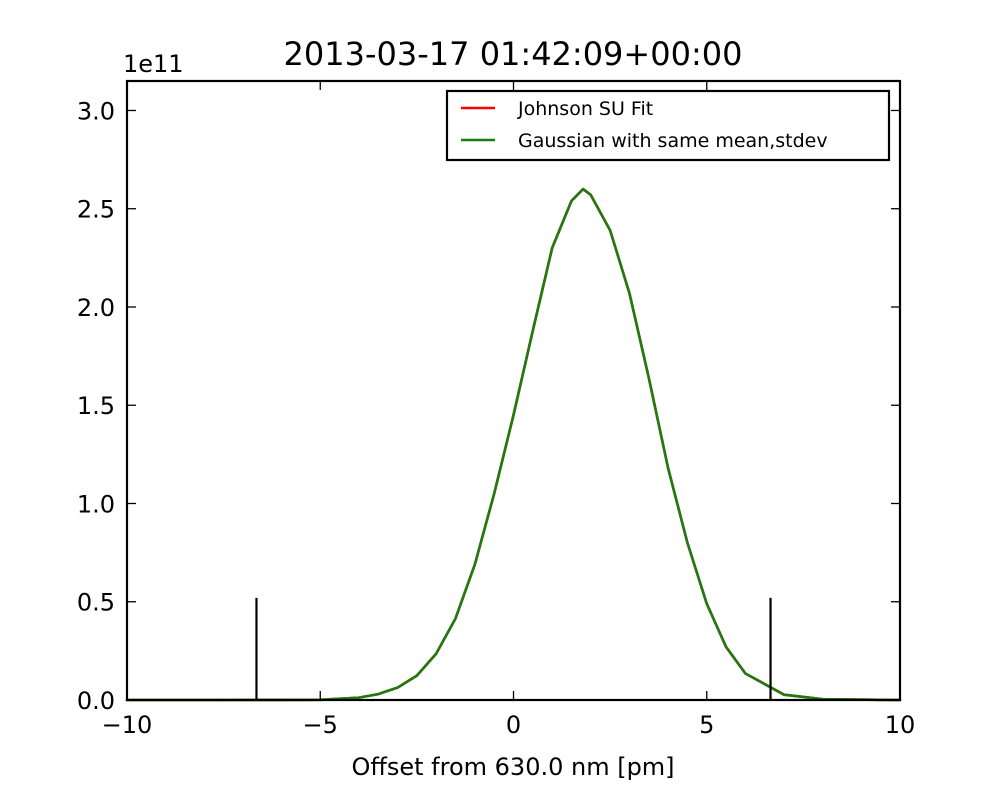  I want to click on y-tick-label: 3.0, so click(96, 111).